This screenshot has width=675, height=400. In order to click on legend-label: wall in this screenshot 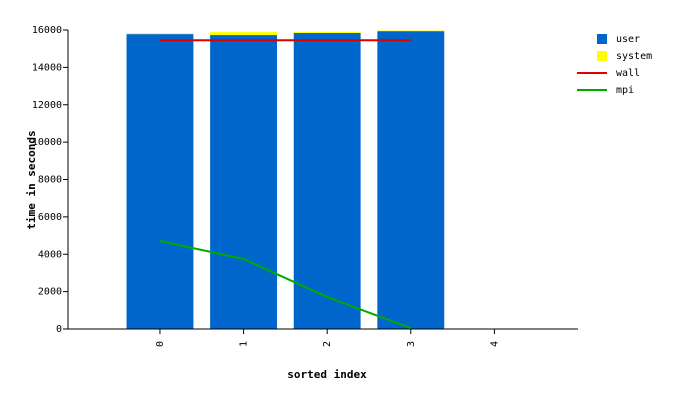, I will do `click(628, 73)`.